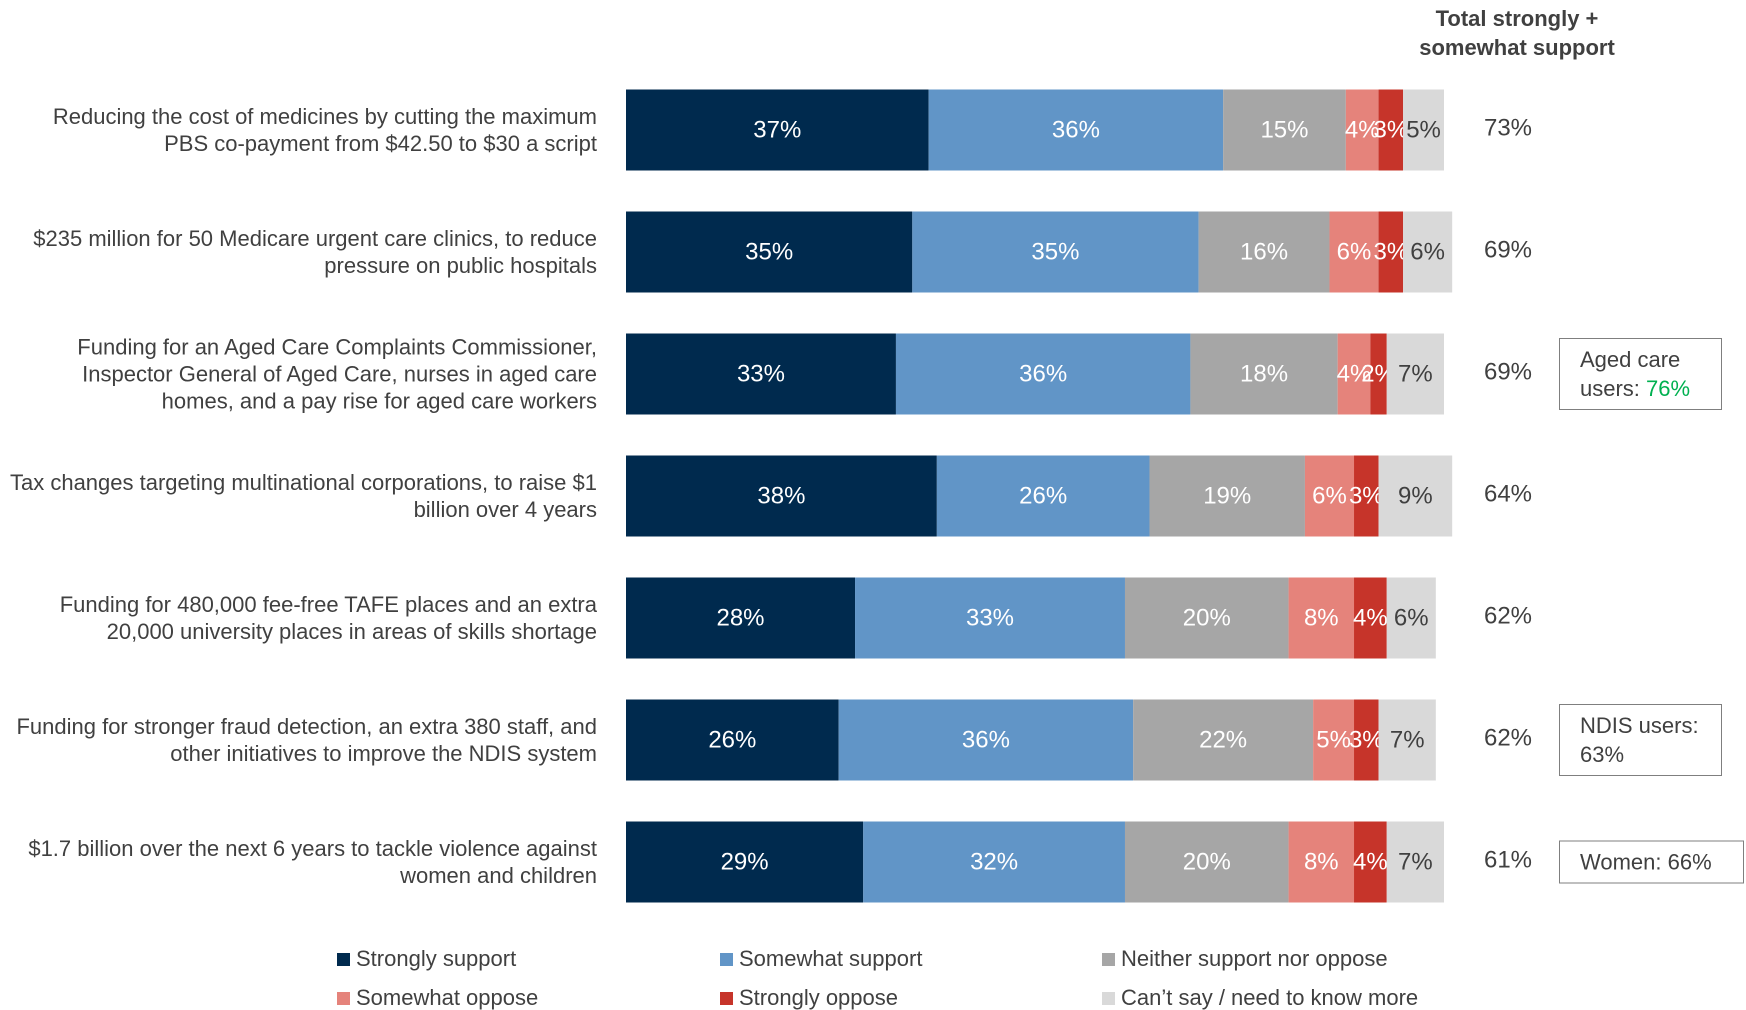 Image resolution: width=1746 pixels, height=1010 pixels. I want to click on total-label: 61%, so click(1508, 860).